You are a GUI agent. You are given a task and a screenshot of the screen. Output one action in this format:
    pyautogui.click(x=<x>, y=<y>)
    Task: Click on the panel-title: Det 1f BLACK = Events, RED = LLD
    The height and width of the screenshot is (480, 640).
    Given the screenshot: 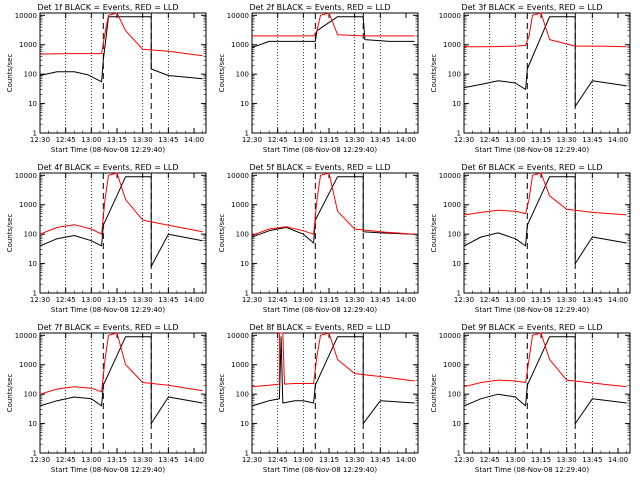 What is the action you would take?
    pyautogui.click(x=107, y=7)
    